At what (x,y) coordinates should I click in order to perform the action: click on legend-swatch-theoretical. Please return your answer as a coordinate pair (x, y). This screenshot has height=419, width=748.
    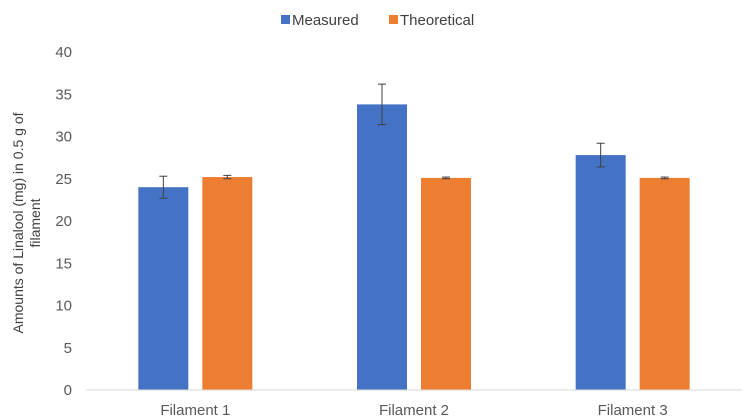
    Looking at the image, I should click on (393, 19).